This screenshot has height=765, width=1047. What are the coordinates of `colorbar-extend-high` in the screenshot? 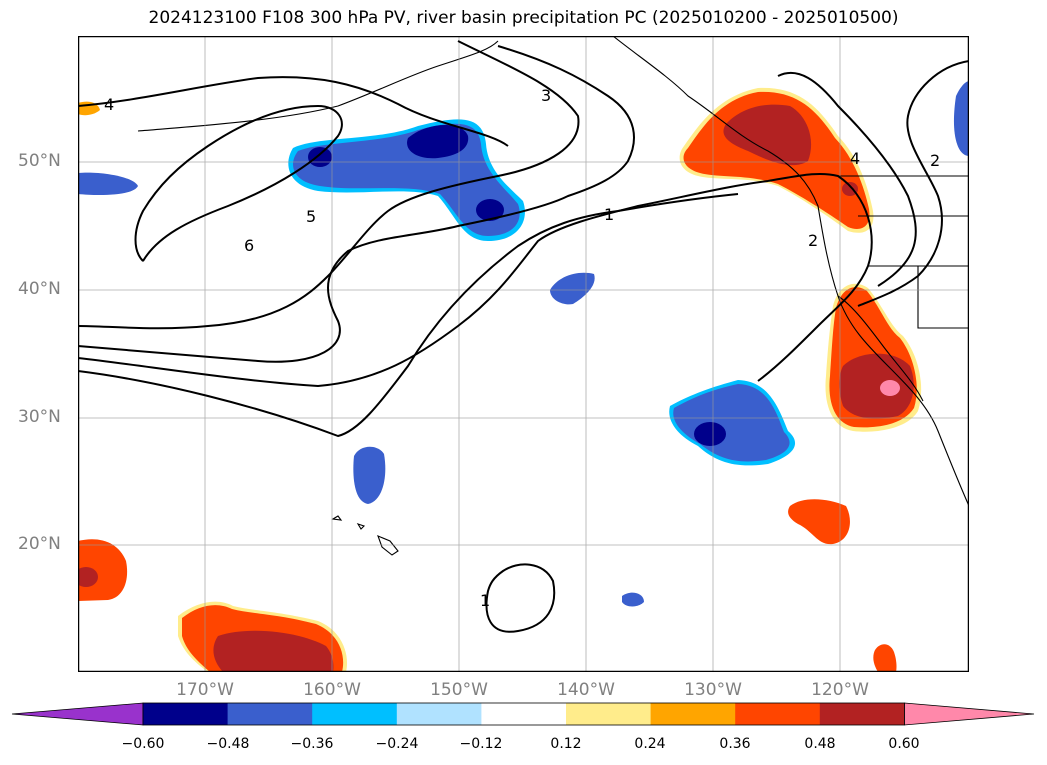 It's located at (969, 714).